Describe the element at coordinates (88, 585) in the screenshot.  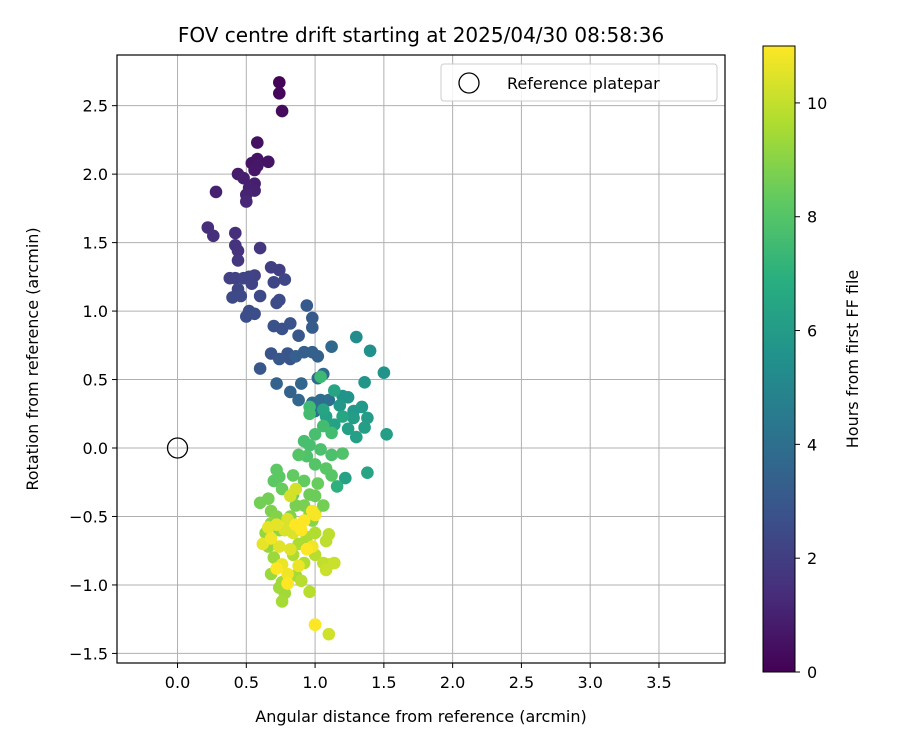
I see `y-tick-label: −1.0` at that location.